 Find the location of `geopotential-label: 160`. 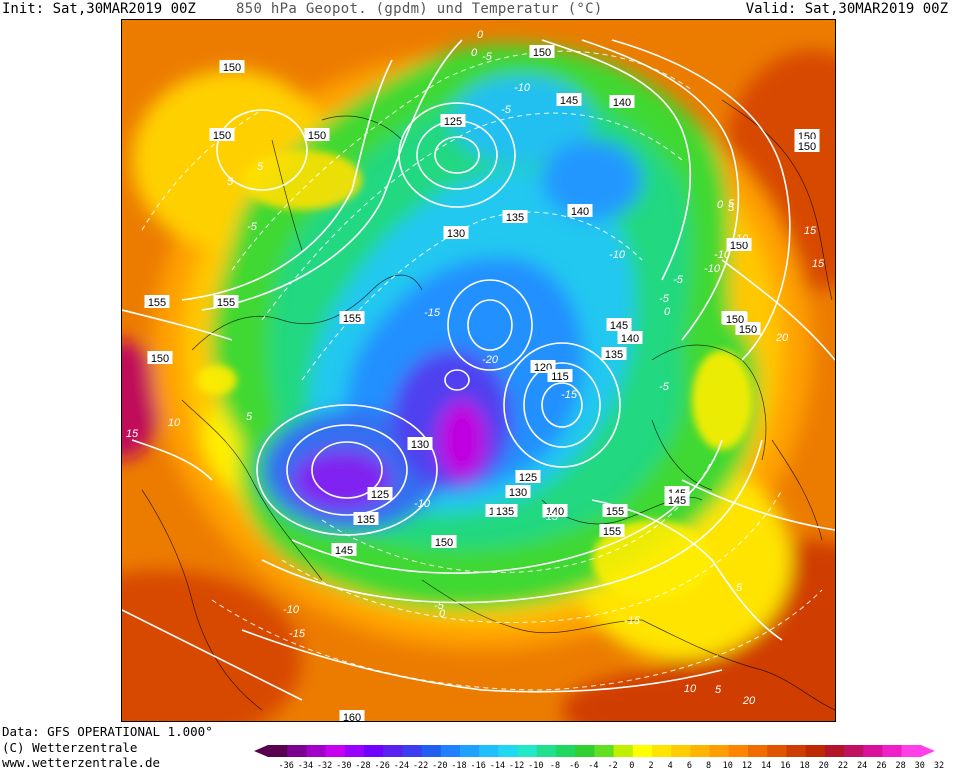

geopotential-label: 160 is located at coordinates (352, 716).